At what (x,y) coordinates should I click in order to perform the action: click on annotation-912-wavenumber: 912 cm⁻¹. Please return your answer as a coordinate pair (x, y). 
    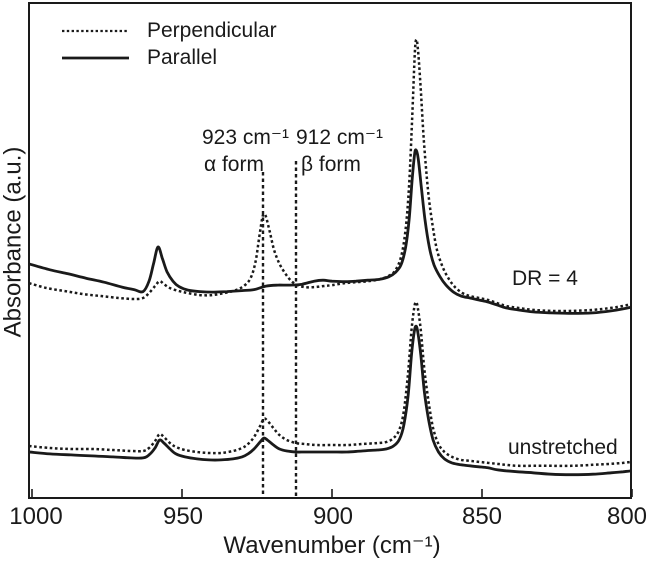
    Looking at the image, I should click on (339, 137).